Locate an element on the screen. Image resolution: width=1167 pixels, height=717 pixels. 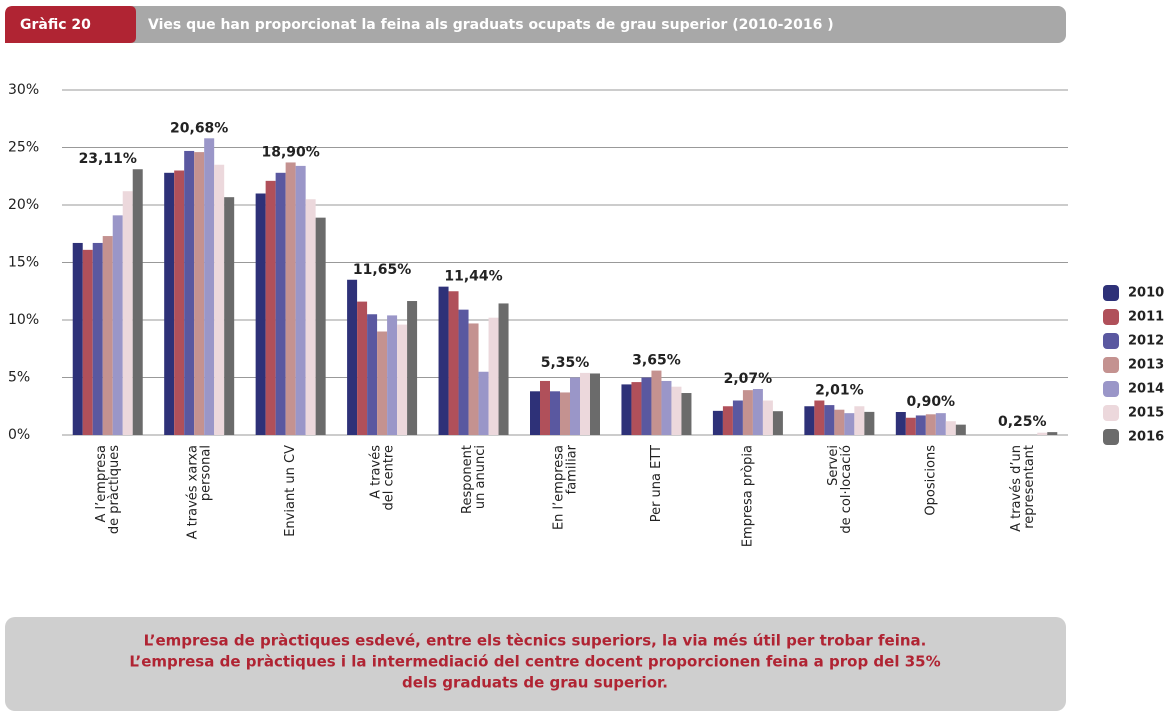
value-label: 20,68% is located at coordinates (199, 128).